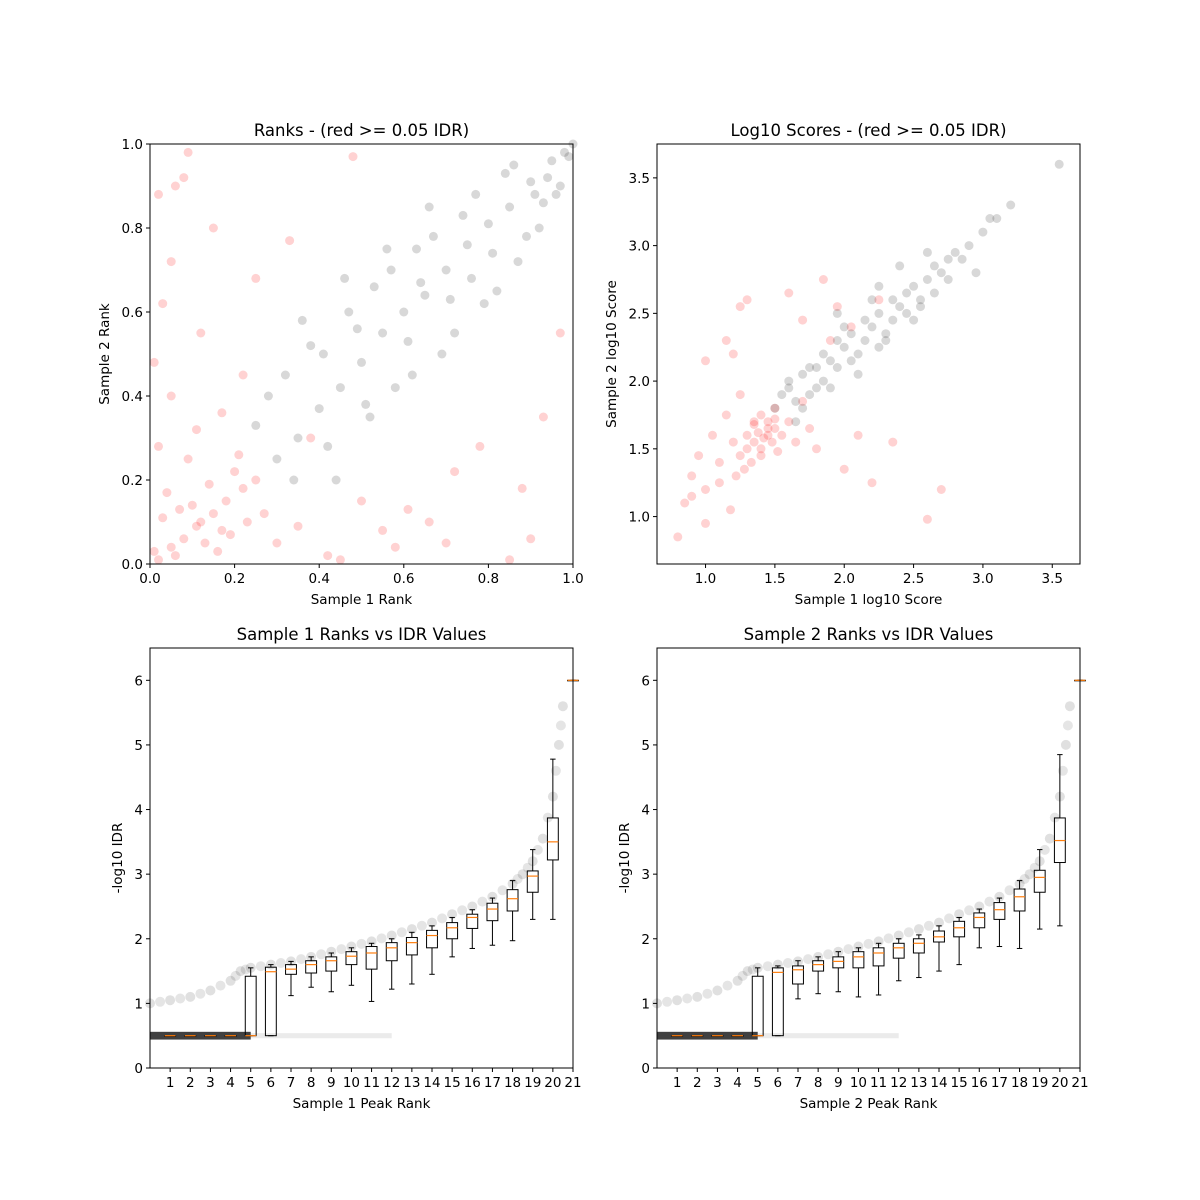 The image size is (1200, 1200). I want to click on sample2-xlabel: Sample 2 Peak Rank, so click(869, 1104).